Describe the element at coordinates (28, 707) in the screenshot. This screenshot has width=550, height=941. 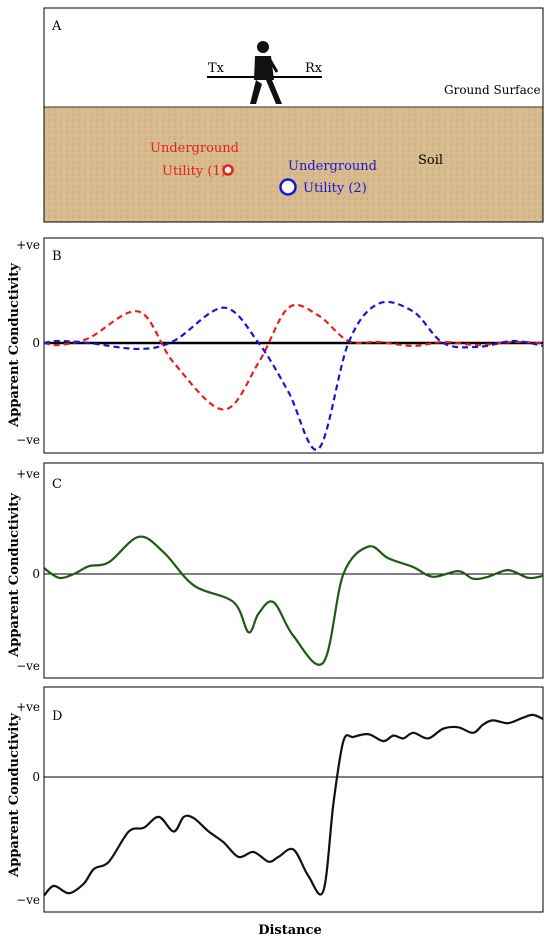
I see `panel-d-tick-pos: +ve` at that location.